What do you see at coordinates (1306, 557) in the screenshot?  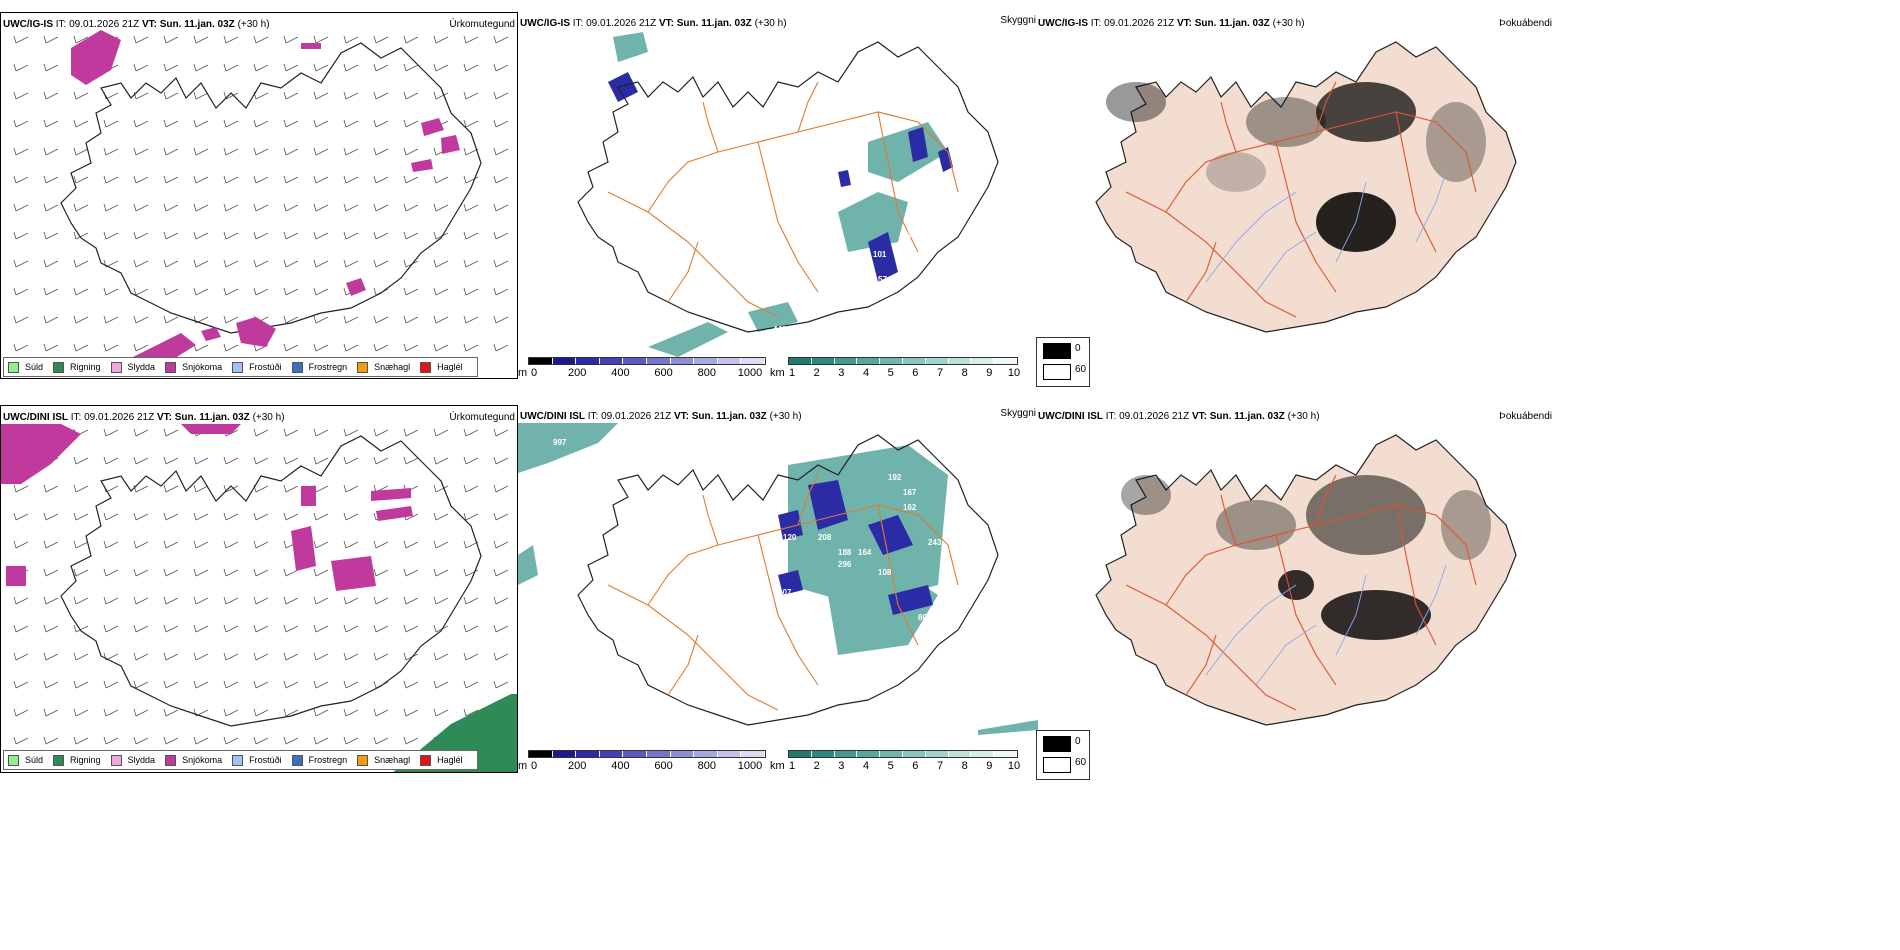 I see `fog-shading` at bounding box center [1306, 557].